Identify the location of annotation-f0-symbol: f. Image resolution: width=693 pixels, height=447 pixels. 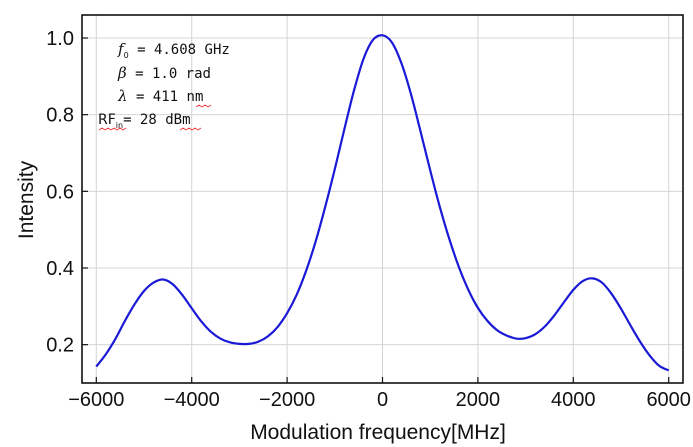
(121, 49).